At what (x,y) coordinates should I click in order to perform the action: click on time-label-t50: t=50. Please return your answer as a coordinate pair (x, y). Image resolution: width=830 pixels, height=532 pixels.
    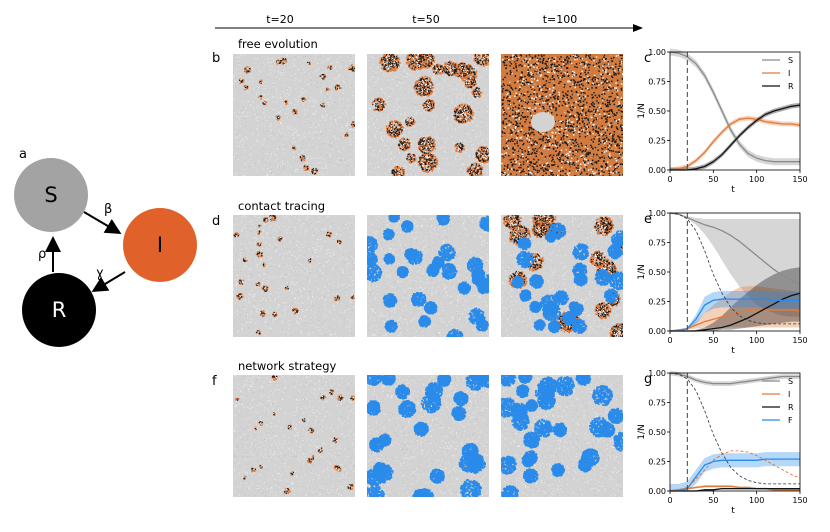
    Looking at the image, I should click on (426, 19).